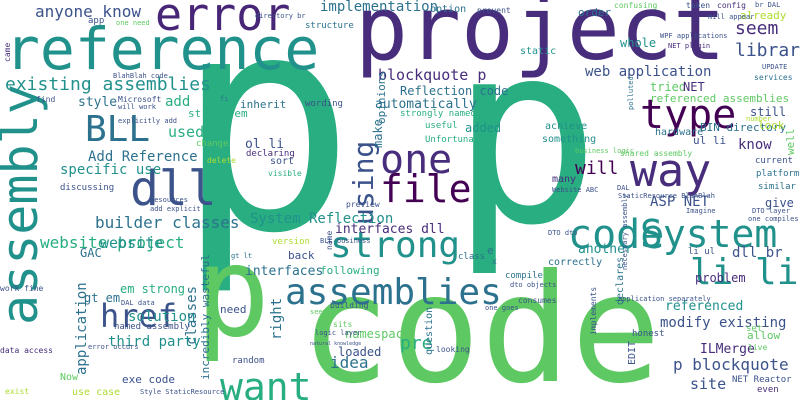 Image resolution: width=800 pixels, height=400 pixels. Describe the element at coordinates (223, 20) in the screenshot. I see `word-error: error` at that location.